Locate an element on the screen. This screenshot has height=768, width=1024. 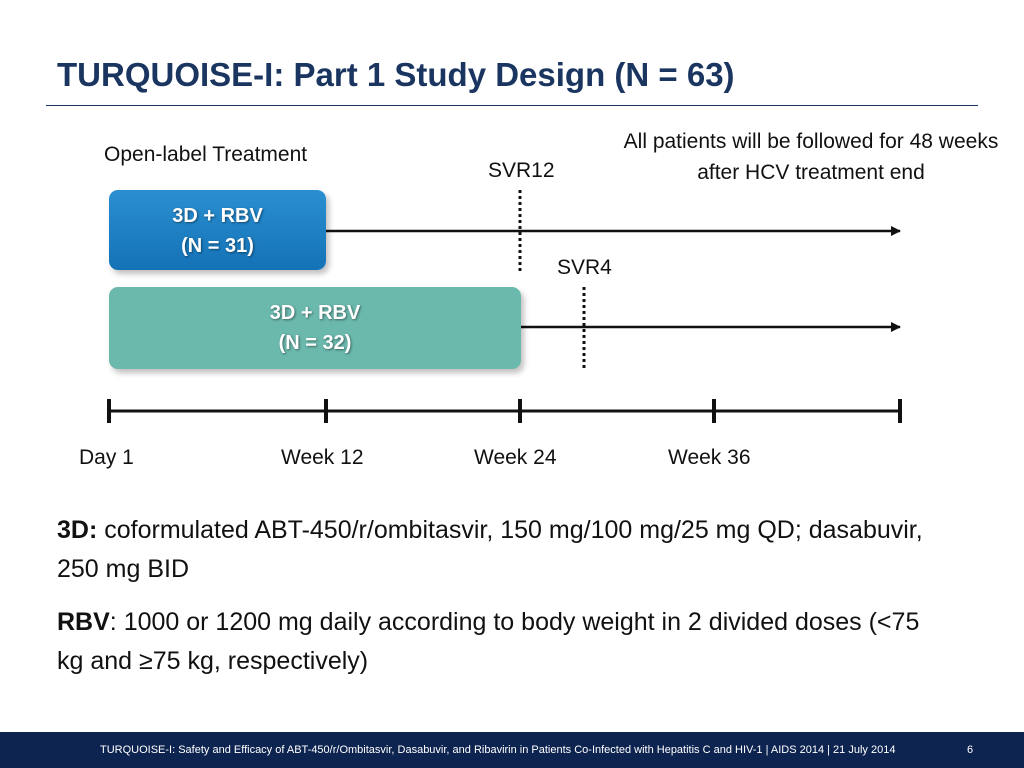
title-divider is located at coordinates (512, 105).